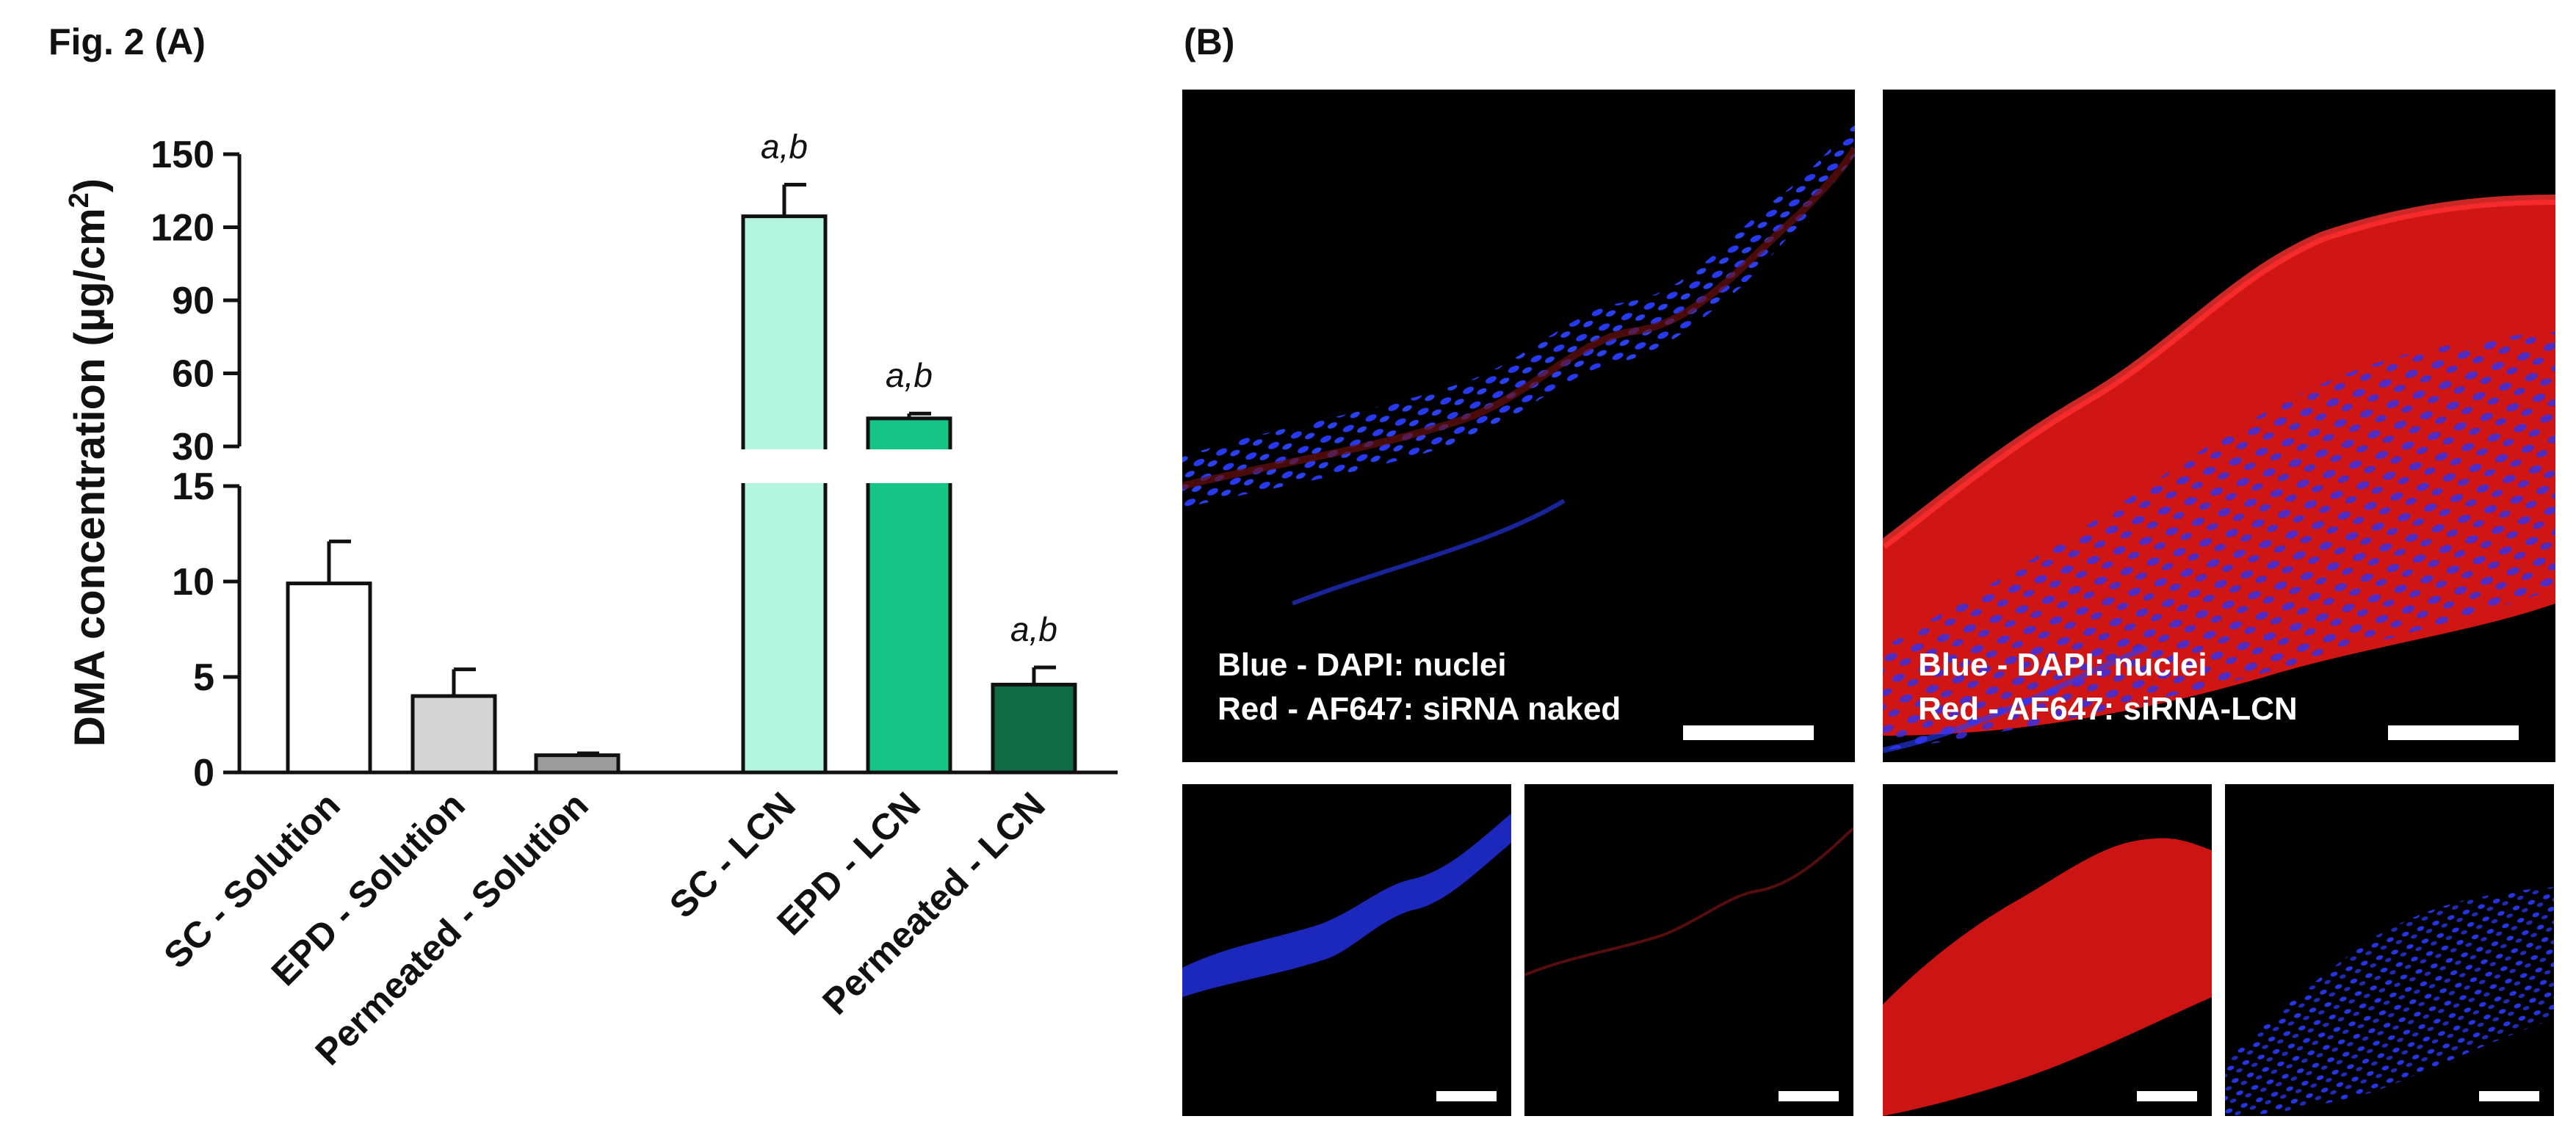 The height and width of the screenshot is (1141, 2576). I want to click on y-tick-label: 10, so click(193, 582).